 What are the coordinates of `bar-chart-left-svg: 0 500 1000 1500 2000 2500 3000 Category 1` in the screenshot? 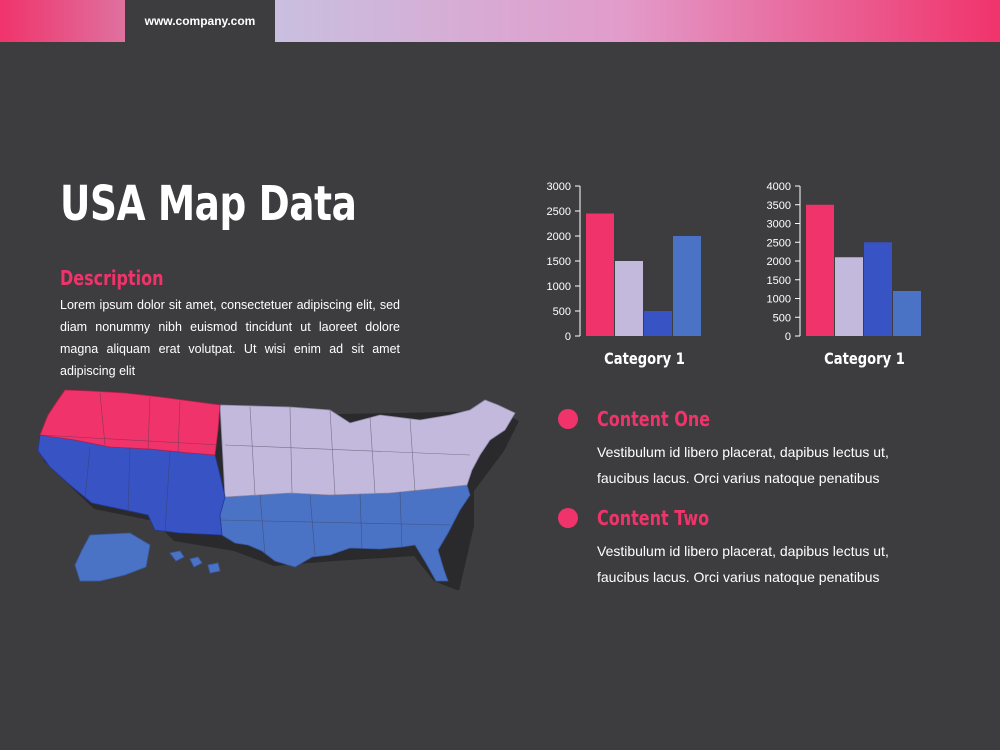 It's located at (624, 275).